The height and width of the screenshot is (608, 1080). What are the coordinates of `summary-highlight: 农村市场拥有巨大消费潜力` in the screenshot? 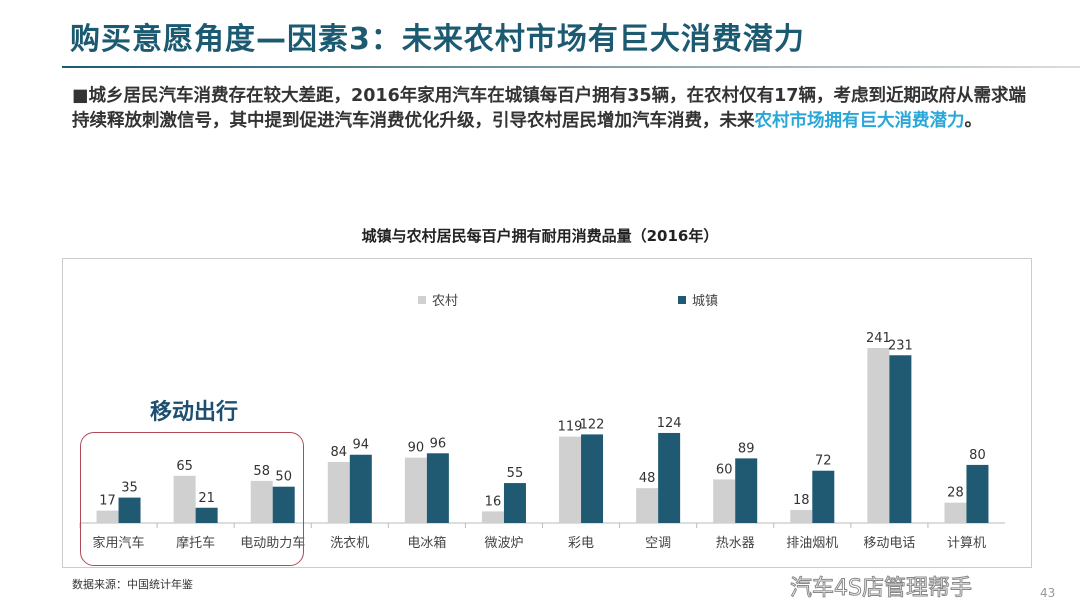 It's located at (859, 121).